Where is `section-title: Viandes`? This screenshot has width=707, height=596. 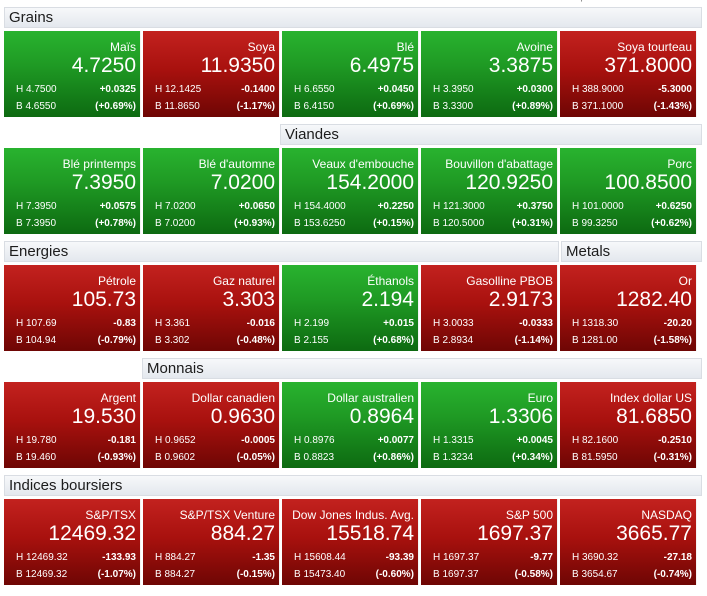 section-title: Viandes is located at coordinates (312, 134).